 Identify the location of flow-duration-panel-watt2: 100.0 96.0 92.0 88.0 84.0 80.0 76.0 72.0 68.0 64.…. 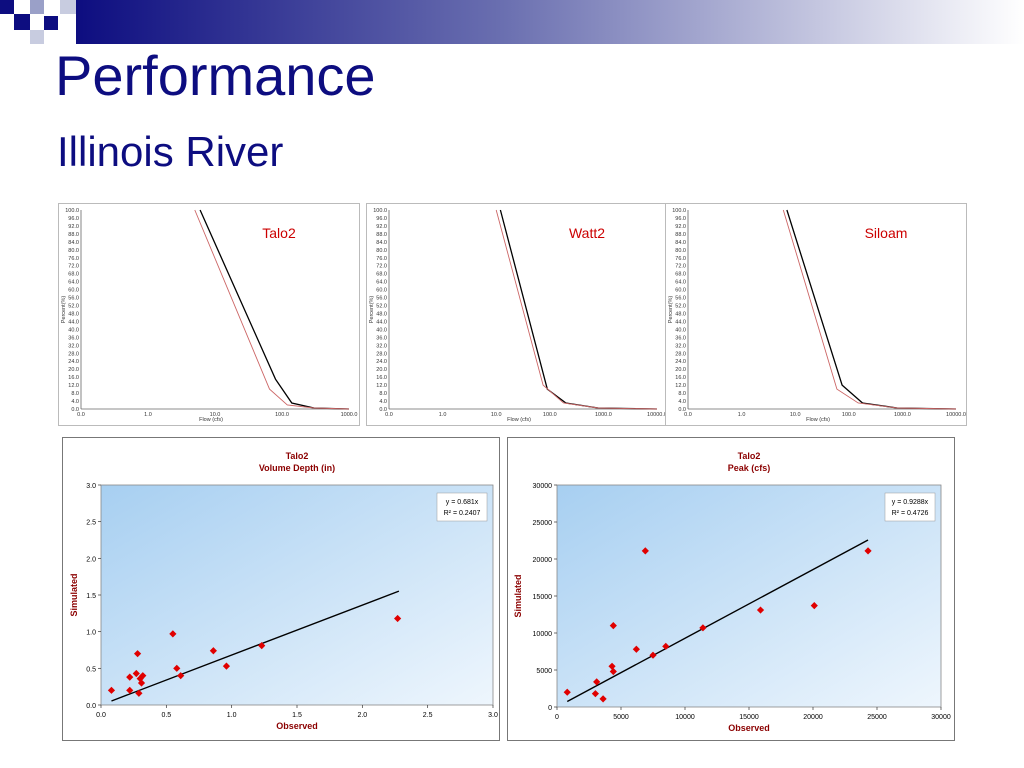
(517, 314).